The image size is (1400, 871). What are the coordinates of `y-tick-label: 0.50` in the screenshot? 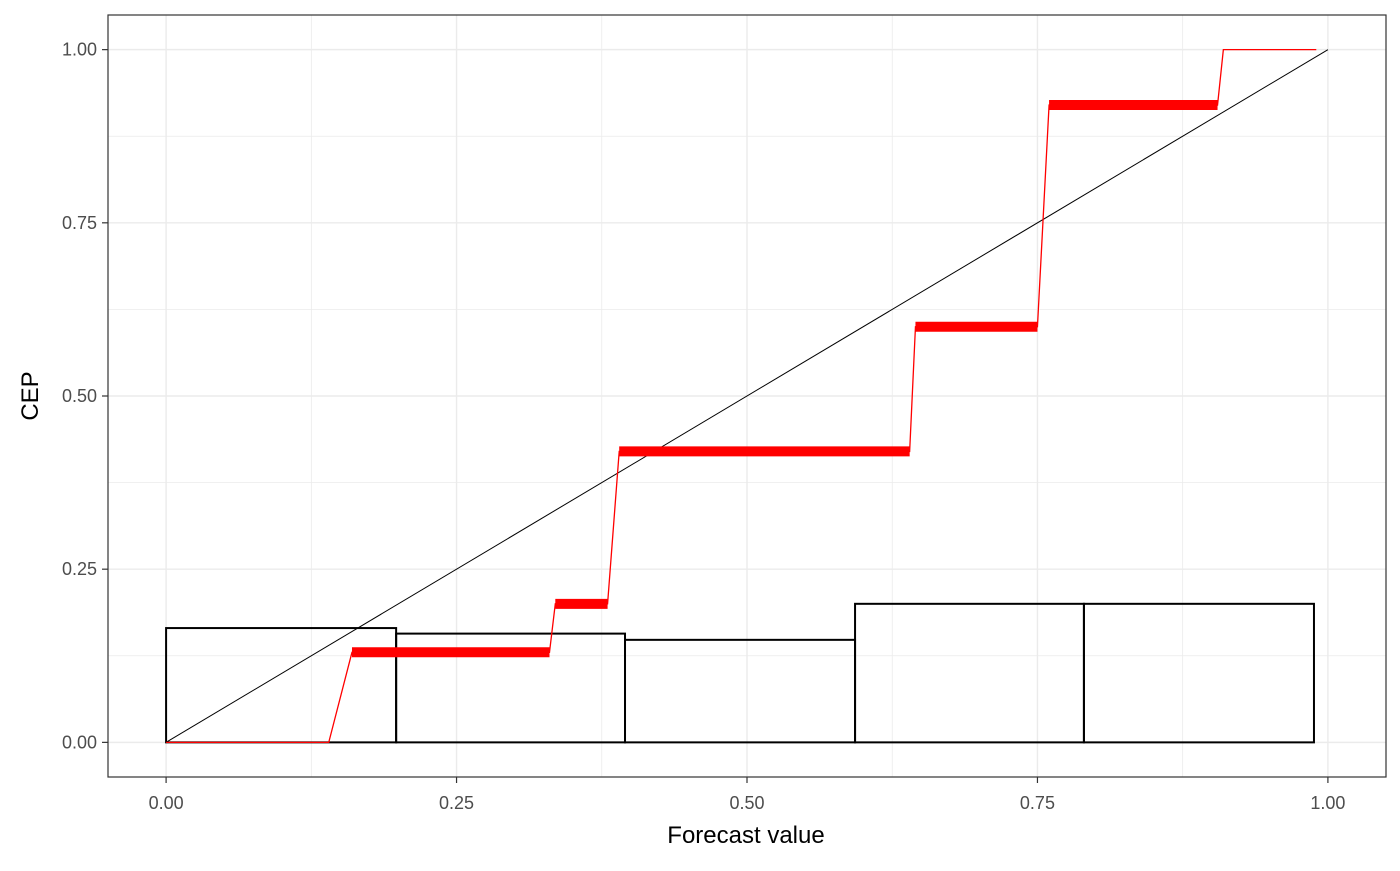 It's located at (79, 396).